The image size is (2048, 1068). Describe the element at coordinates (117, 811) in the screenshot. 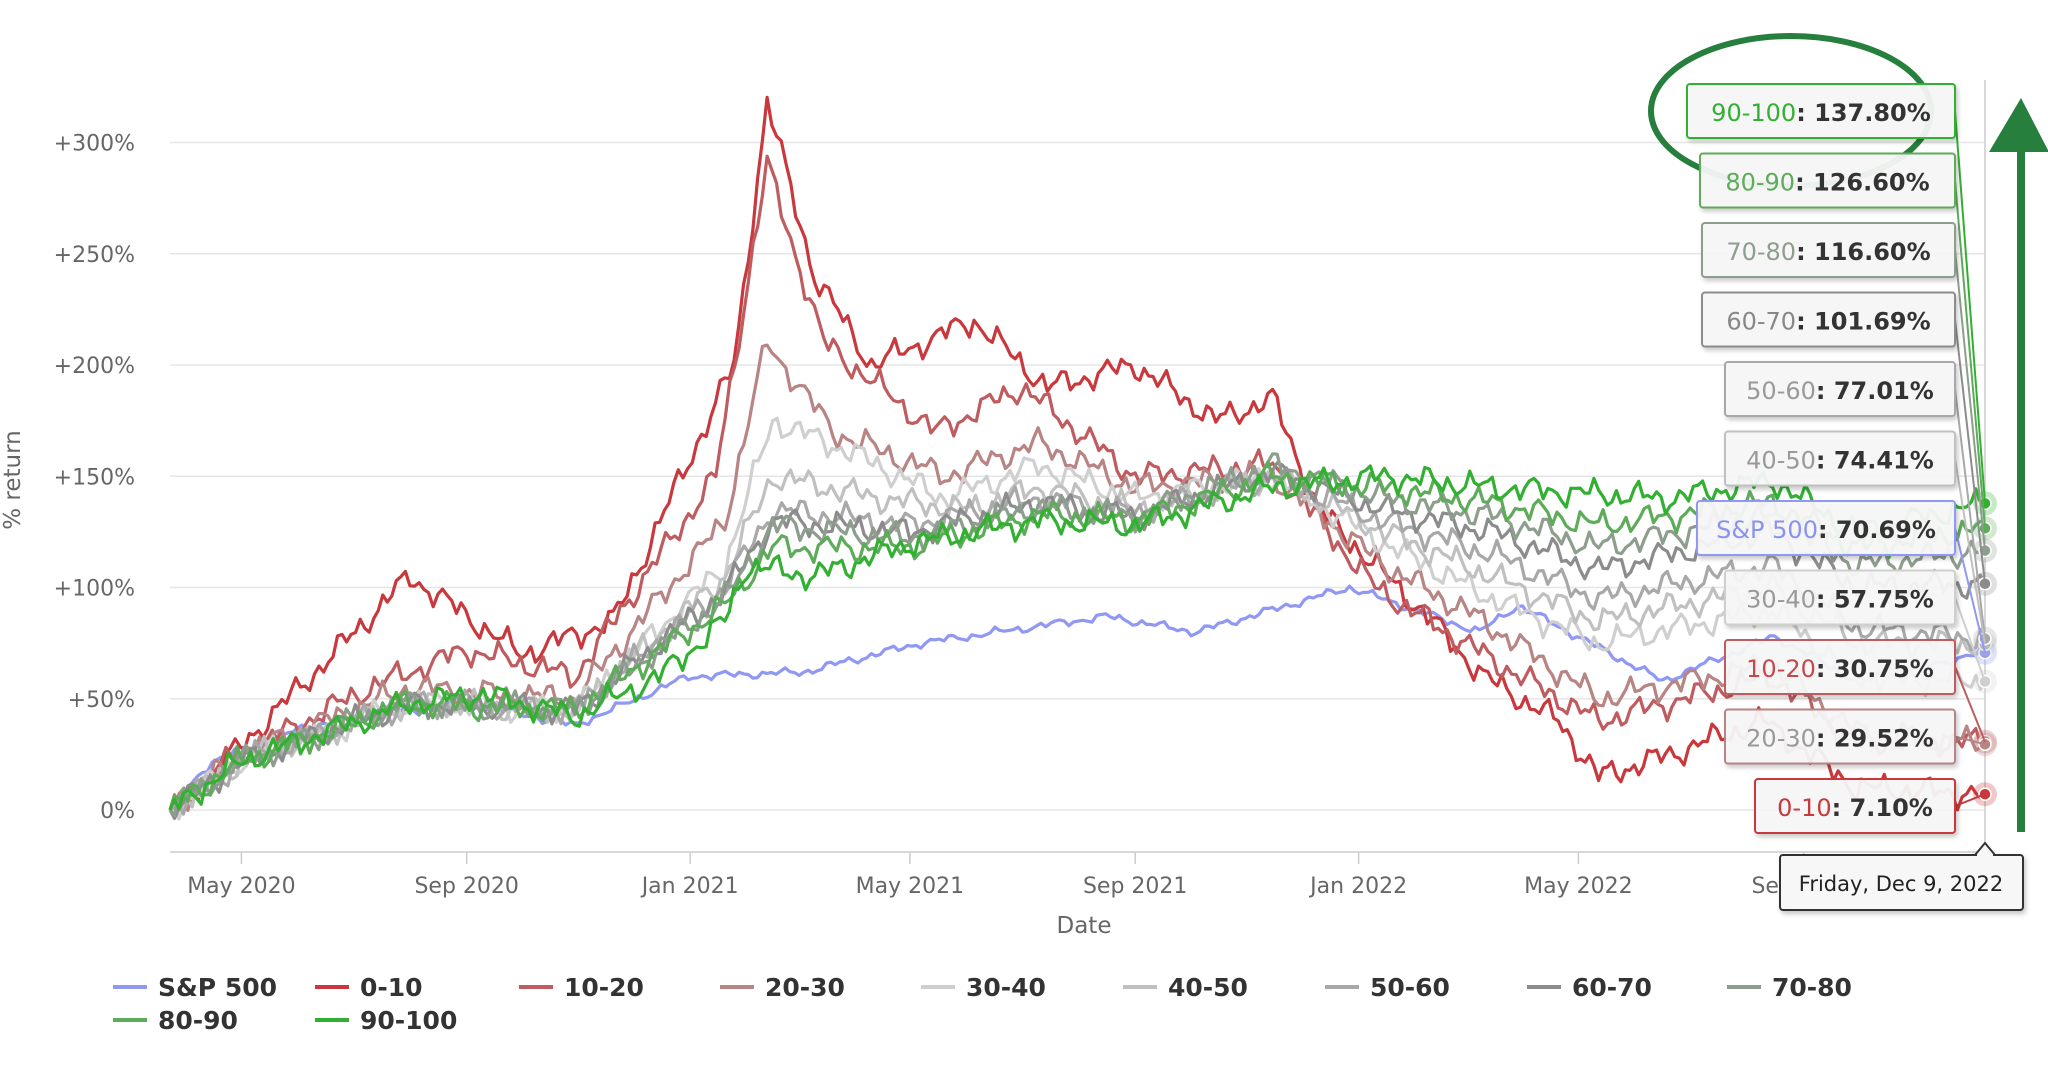

I see `y-tick-label: 0%` at that location.